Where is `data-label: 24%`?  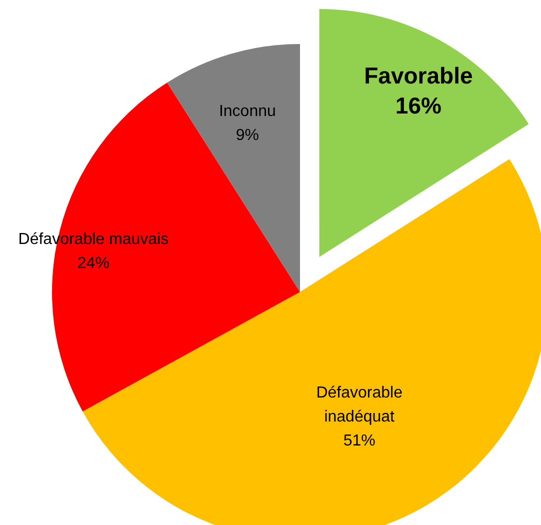 data-label: 24% is located at coordinates (93, 263).